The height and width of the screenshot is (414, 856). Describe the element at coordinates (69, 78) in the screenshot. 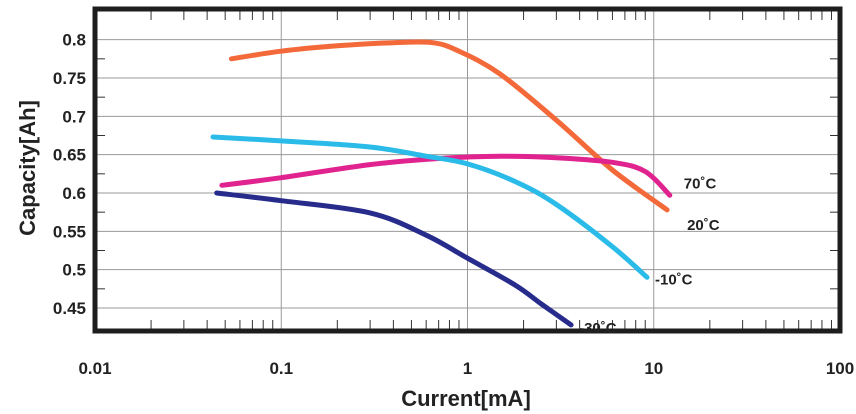

I see `y-tick-label: 0.75` at that location.